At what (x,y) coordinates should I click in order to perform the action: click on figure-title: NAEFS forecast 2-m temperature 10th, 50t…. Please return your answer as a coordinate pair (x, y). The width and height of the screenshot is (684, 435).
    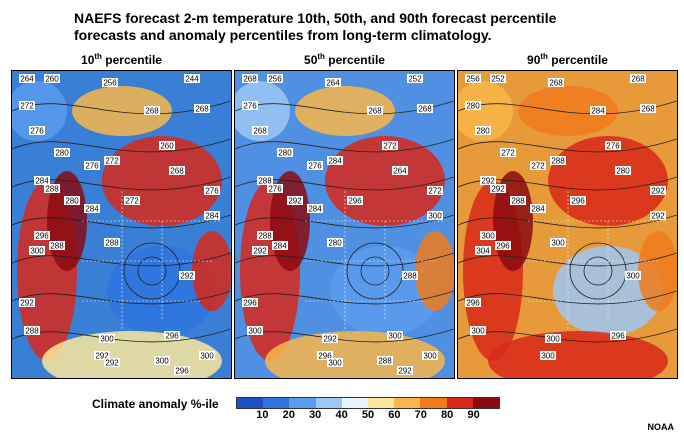
    Looking at the image, I should click on (354, 27).